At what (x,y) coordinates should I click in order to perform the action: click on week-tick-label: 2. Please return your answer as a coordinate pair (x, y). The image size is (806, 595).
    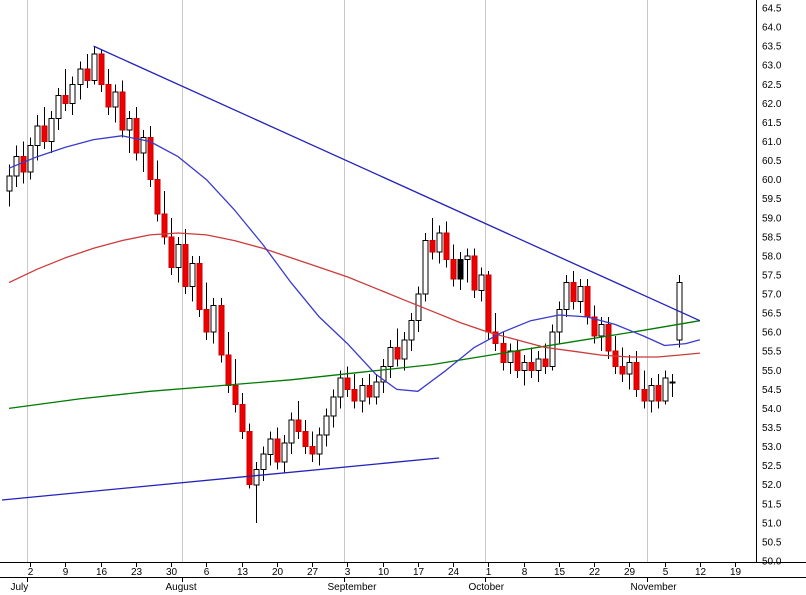
    Looking at the image, I should click on (31, 572).